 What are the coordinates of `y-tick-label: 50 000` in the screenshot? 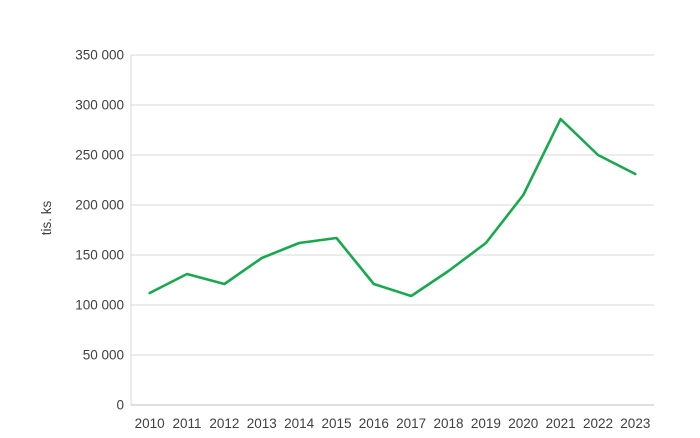 It's located at (103, 355).